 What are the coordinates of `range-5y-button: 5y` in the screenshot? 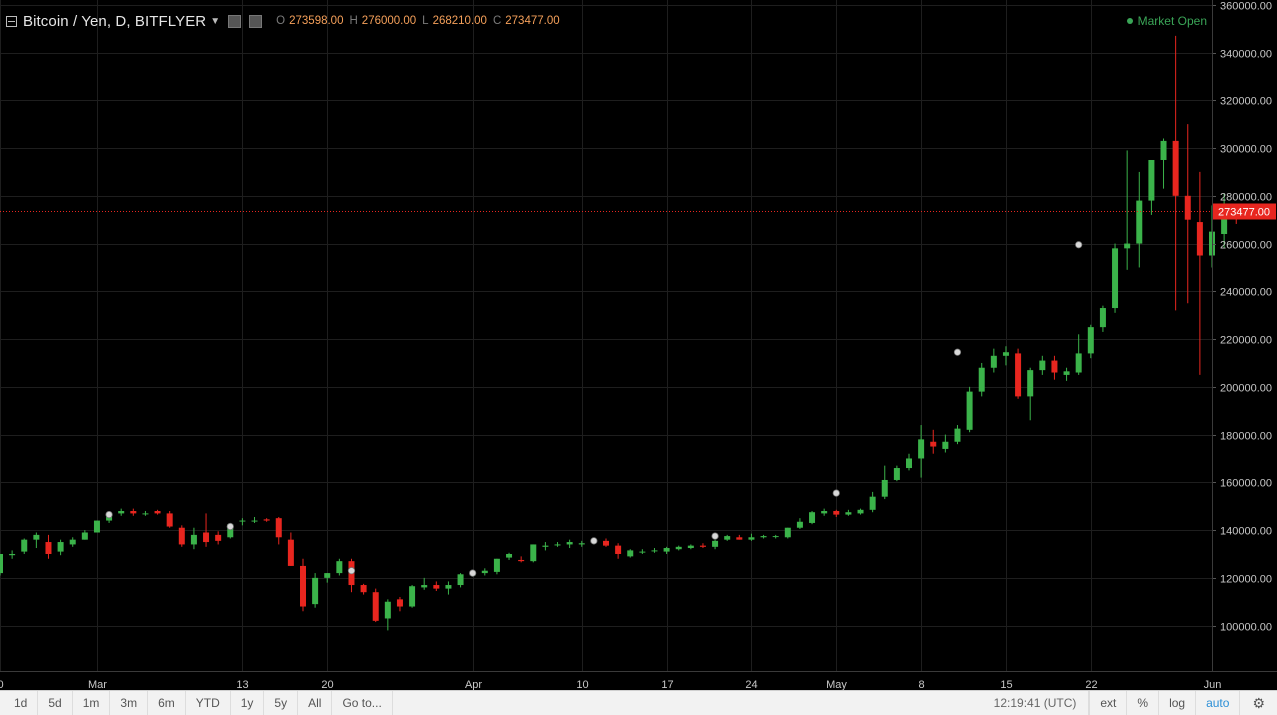 It's located at (281, 703).